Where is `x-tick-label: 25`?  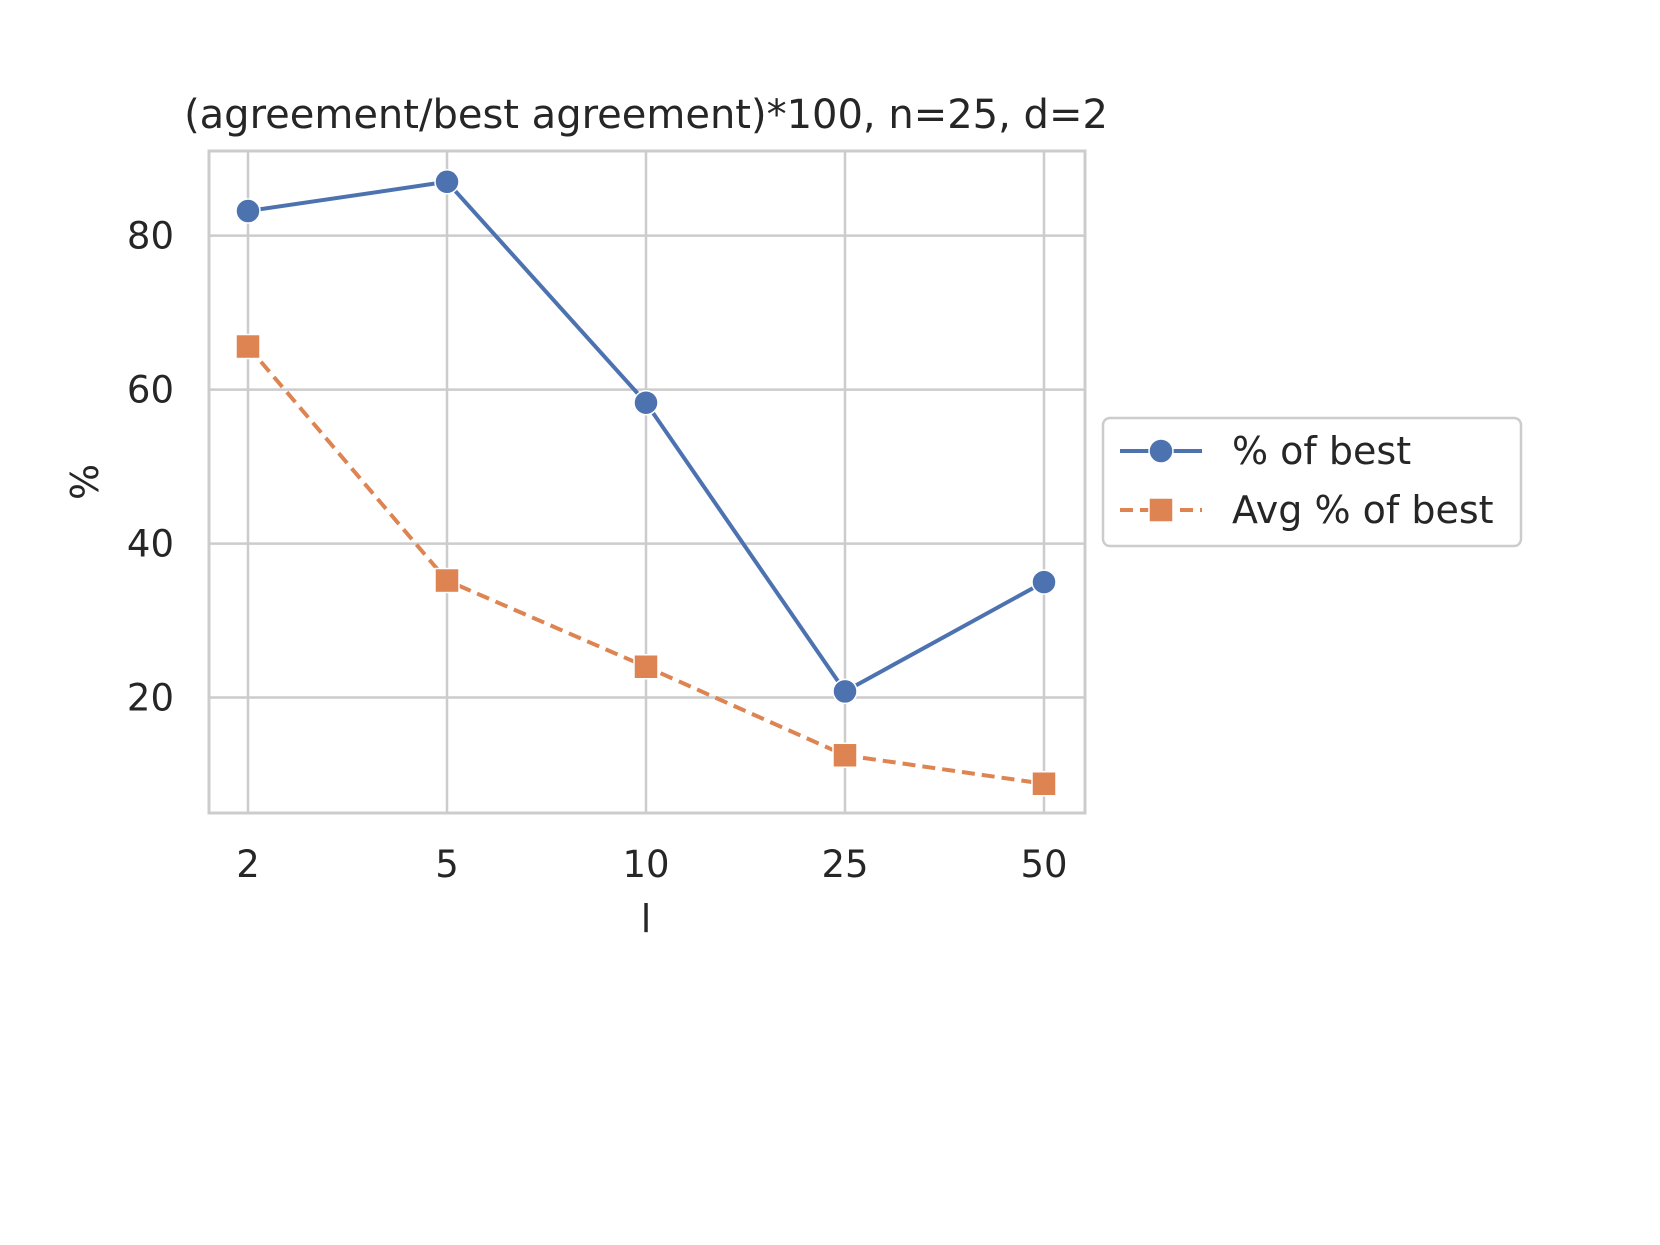 x-tick-label: 25 is located at coordinates (844, 864).